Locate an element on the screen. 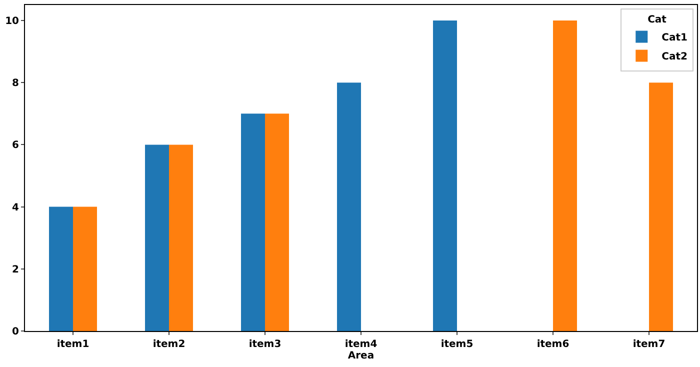  x-tick-label: item1 is located at coordinates (73, 344).